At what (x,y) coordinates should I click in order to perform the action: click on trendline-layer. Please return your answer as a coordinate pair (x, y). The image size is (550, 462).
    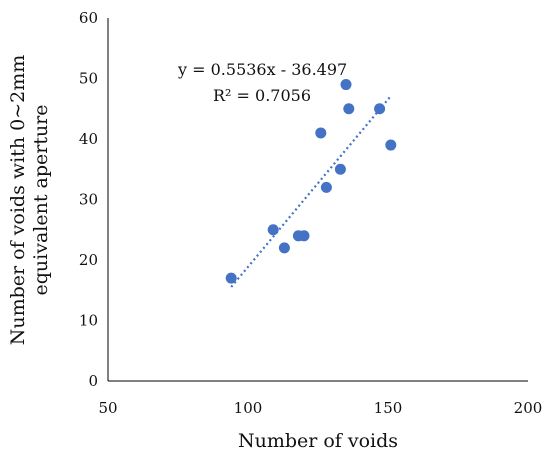
    Looking at the image, I should click on (311, 191).